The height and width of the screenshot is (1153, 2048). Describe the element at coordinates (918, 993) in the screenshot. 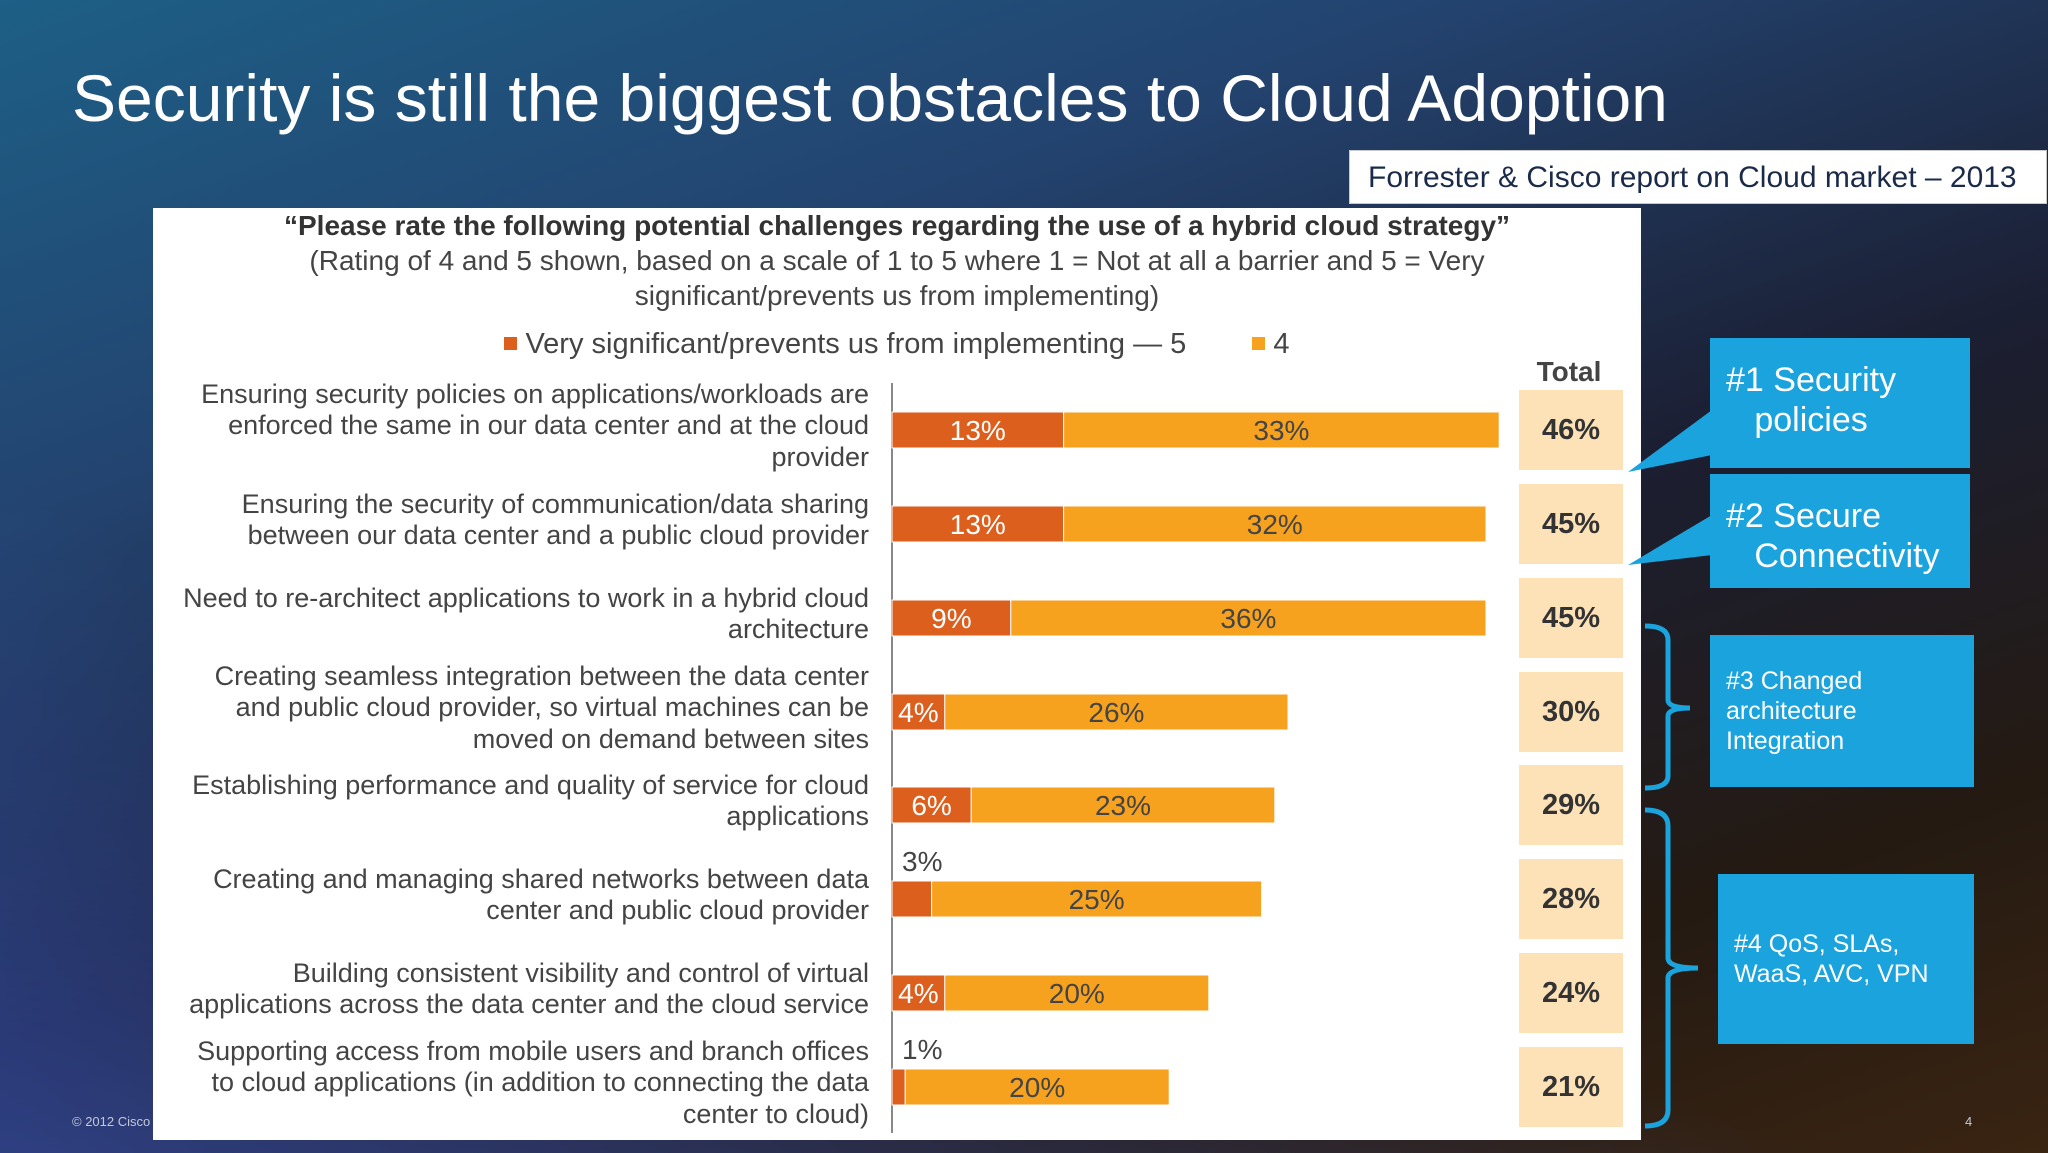

I see `data-label-5-6: 4%` at that location.